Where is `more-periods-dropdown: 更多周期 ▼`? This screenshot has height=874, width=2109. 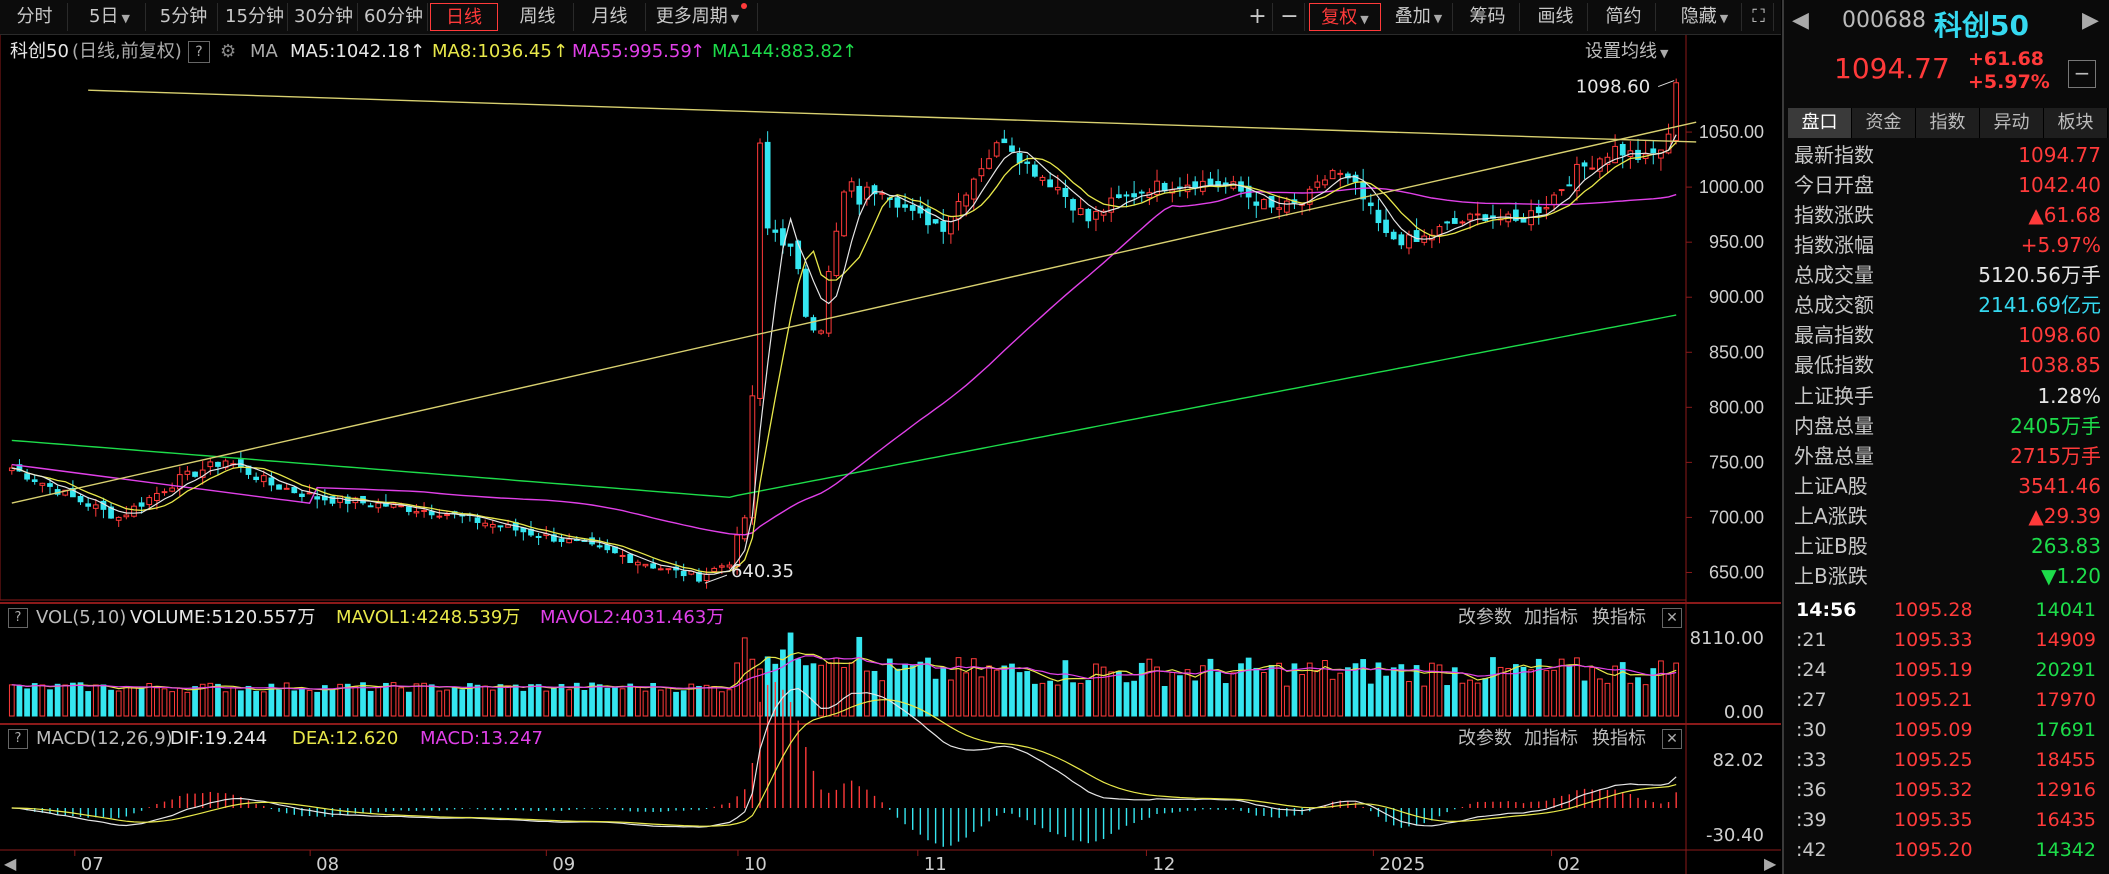
more-periods-dropdown: 更多周期 ▼ is located at coordinates (702, 17).